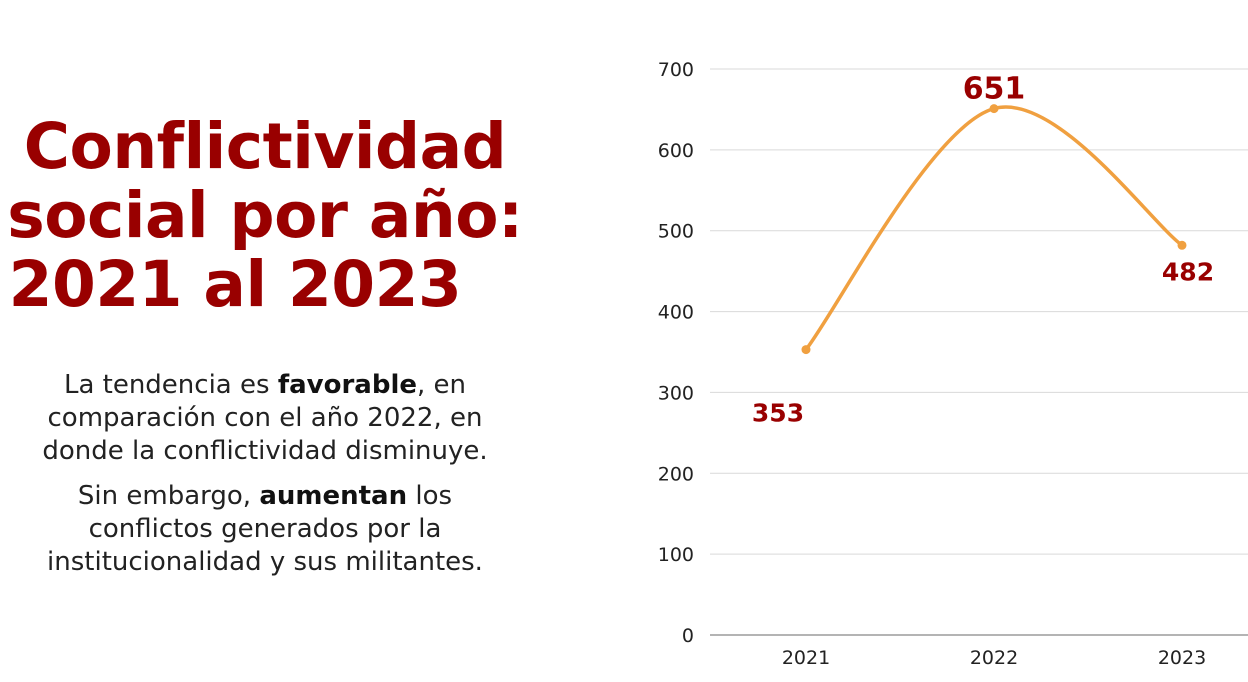 This screenshot has height=682, width=1248. What do you see at coordinates (676, 232) in the screenshot?
I see `y-tick-label: 500` at bounding box center [676, 232].